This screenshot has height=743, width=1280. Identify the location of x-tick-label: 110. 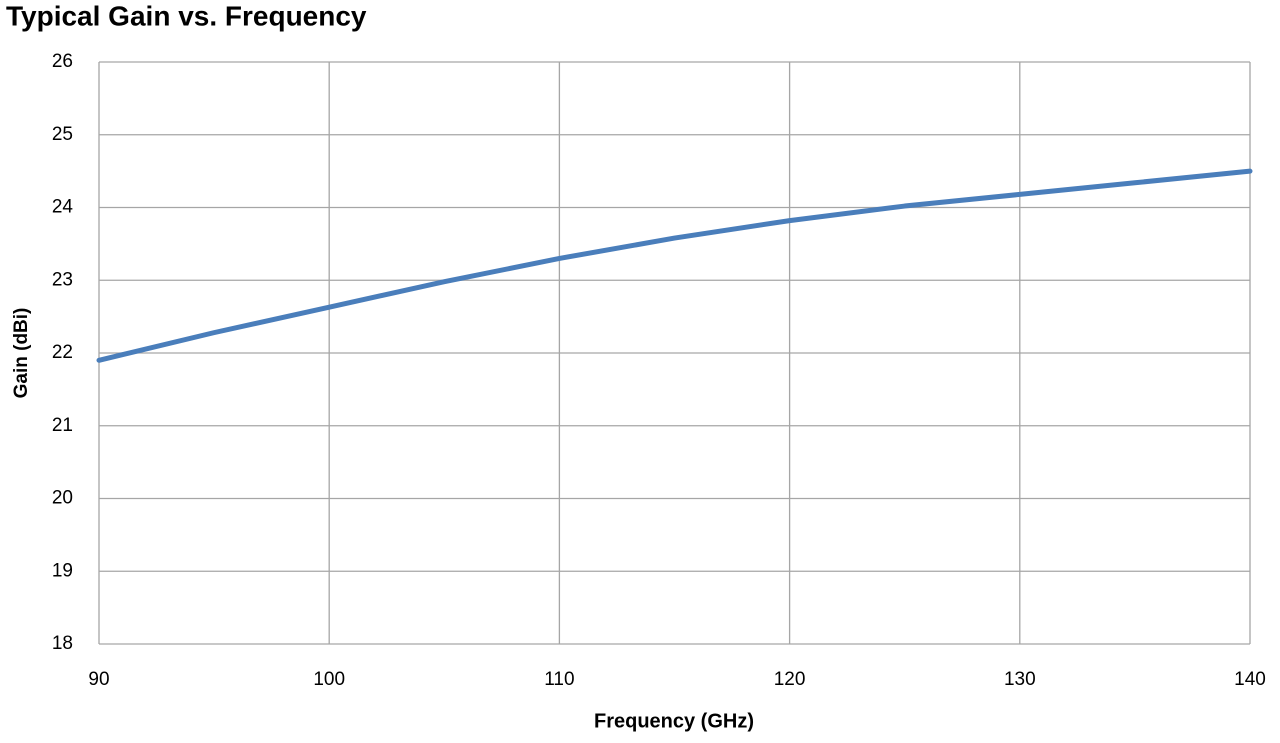
(559, 679).